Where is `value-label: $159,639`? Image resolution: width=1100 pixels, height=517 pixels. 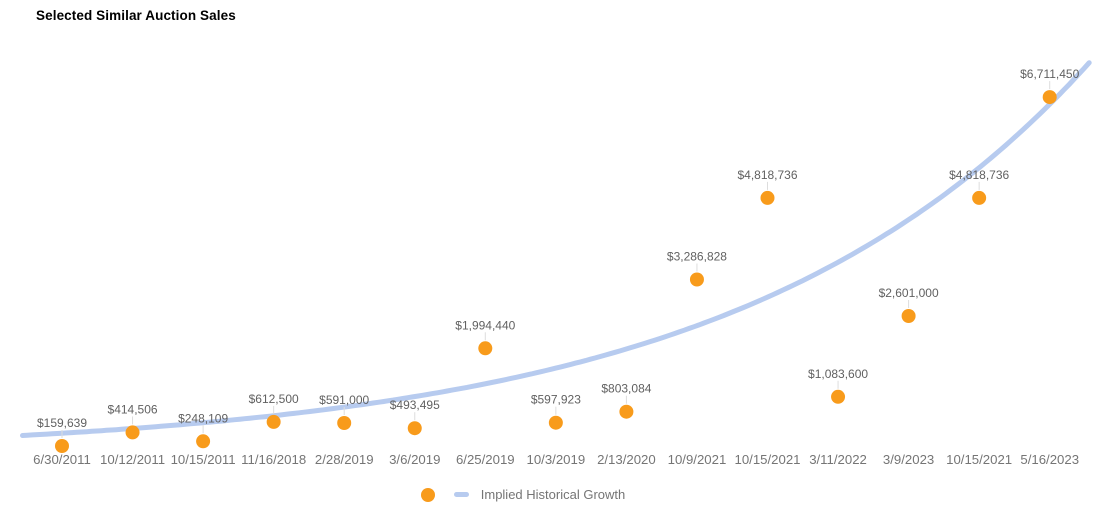
value-label: $159,639 is located at coordinates (62, 423).